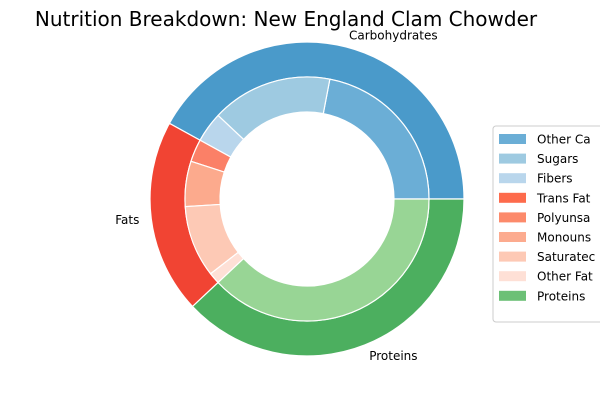  Describe the element at coordinates (555, 179) in the screenshot. I see `legend-label-fibers: Fibers` at that location.